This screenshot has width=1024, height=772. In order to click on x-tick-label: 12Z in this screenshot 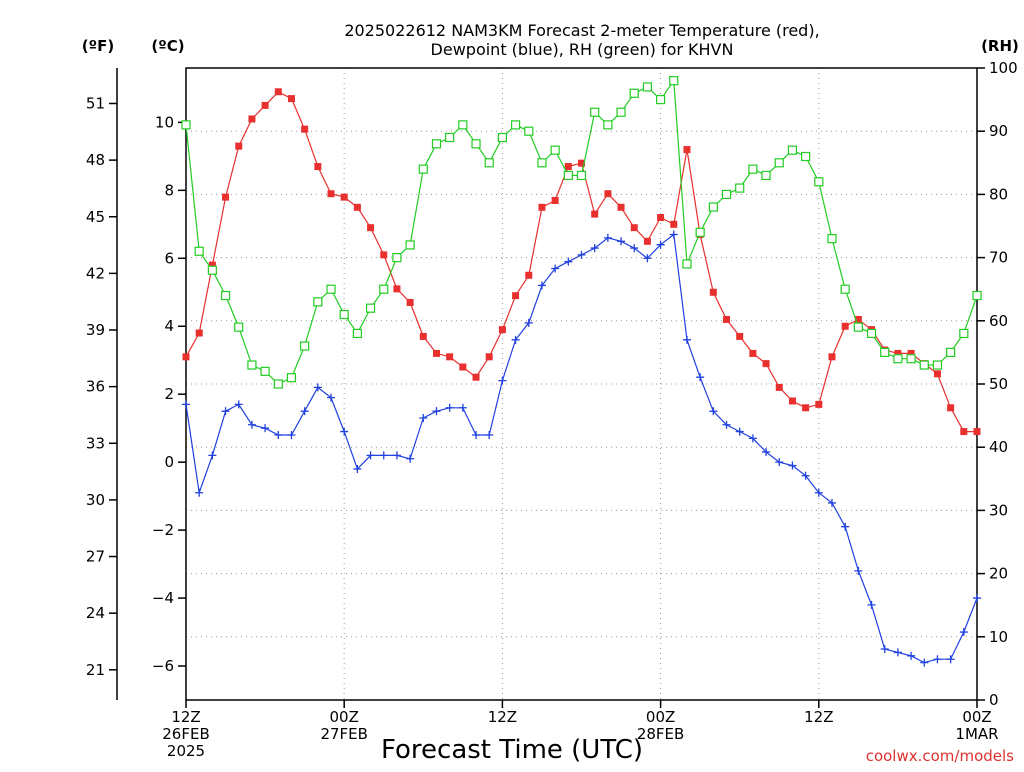, I will do `click(818, 717)`.